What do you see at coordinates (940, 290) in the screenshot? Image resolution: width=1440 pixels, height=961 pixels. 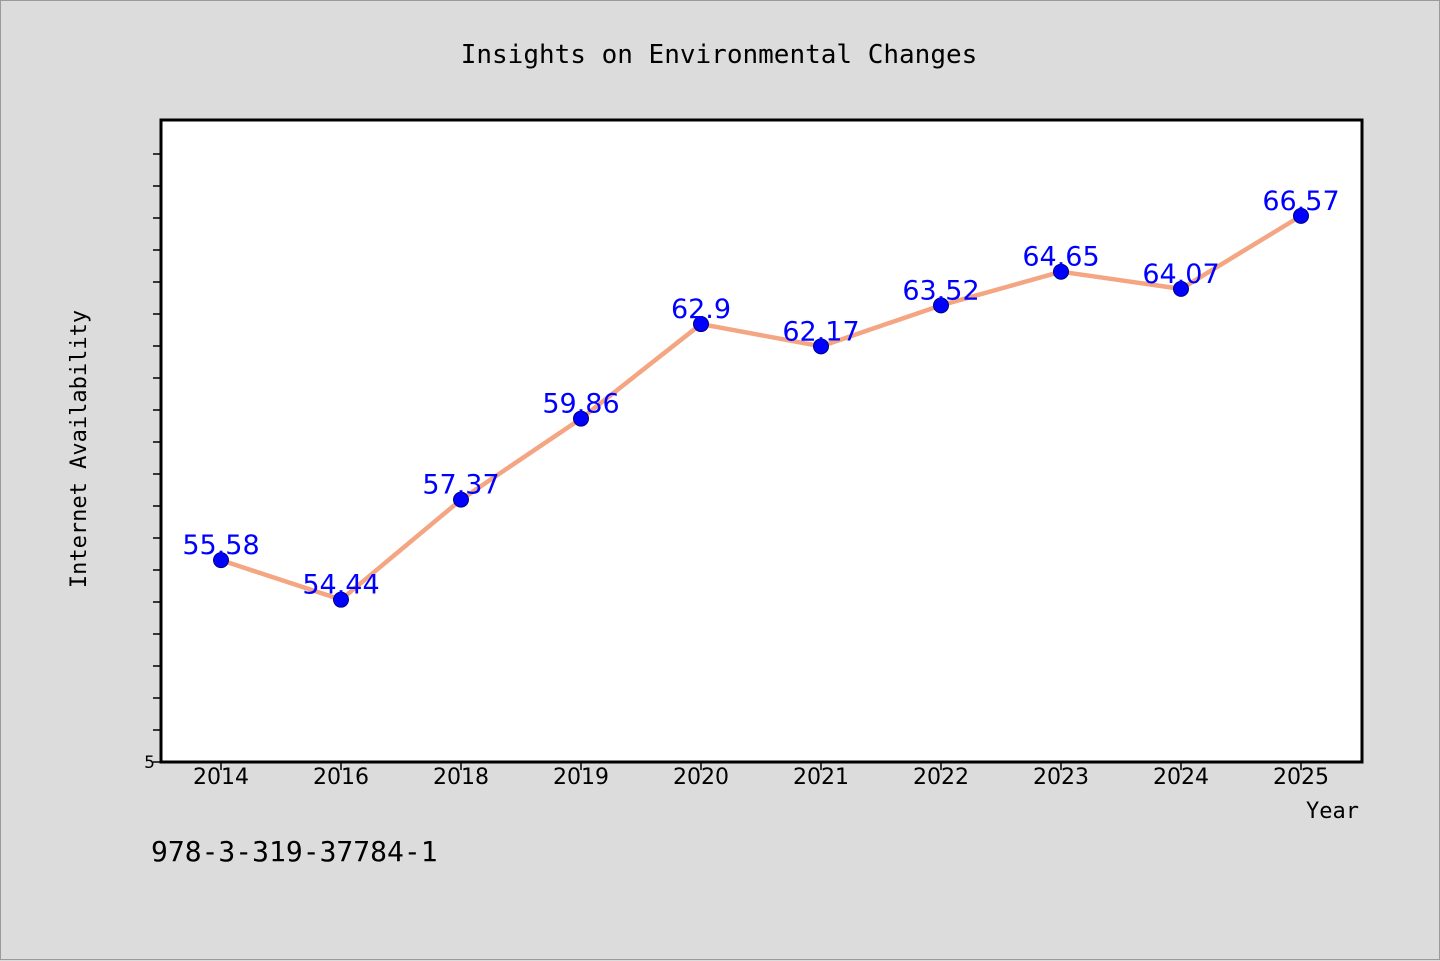 I see `data-label: 63.52` at bounding box center [940, 290].